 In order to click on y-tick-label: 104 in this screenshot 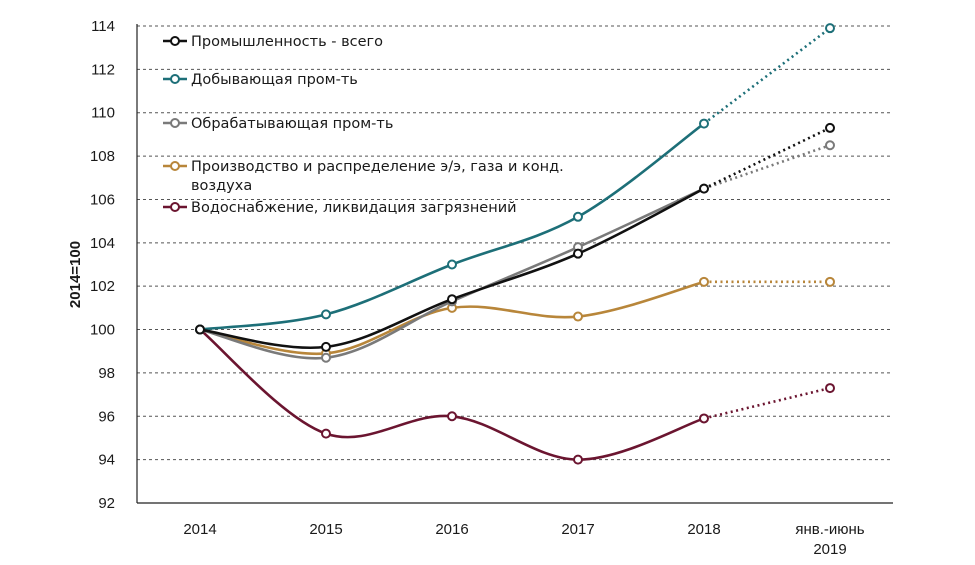, I will do `click(102, 243)`.